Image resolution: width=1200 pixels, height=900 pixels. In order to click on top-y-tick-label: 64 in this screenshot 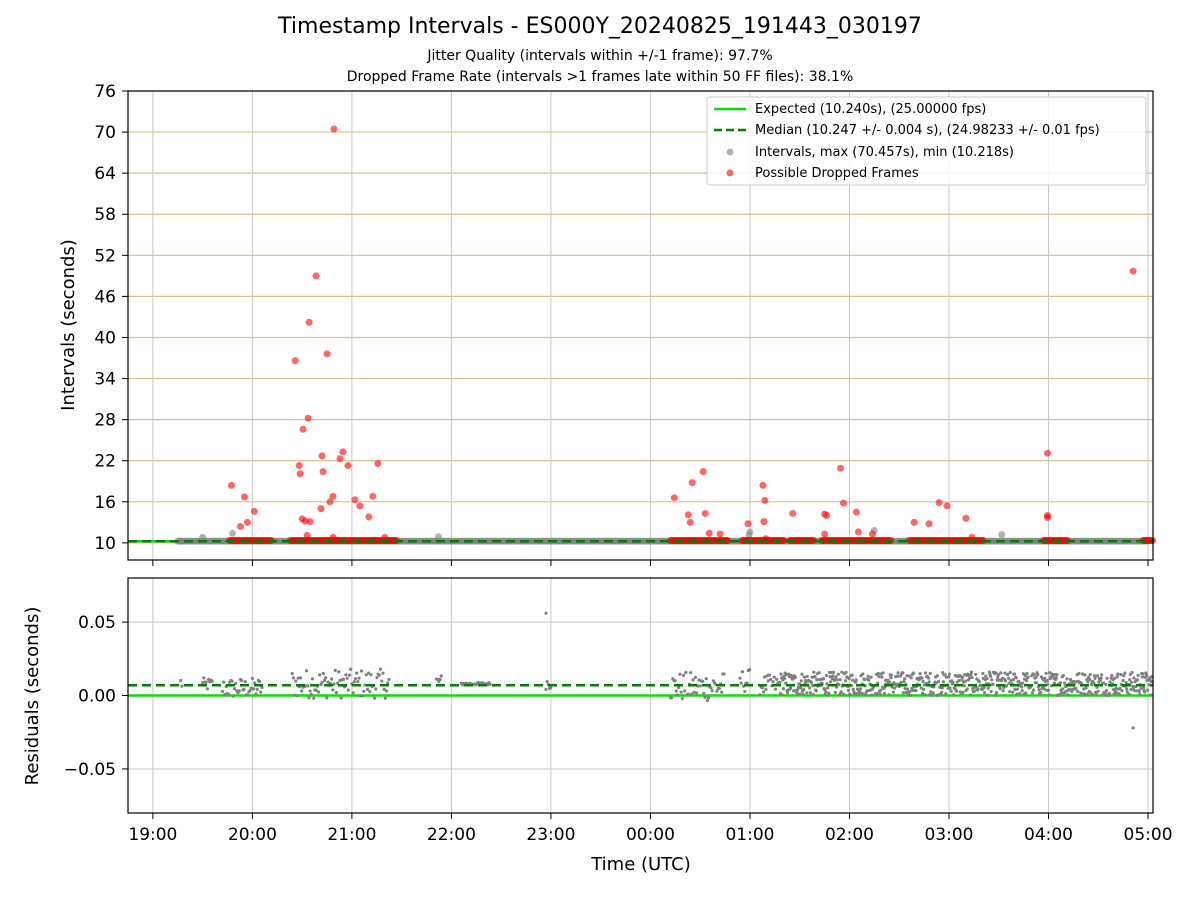, I will do `click(105, 174)`.